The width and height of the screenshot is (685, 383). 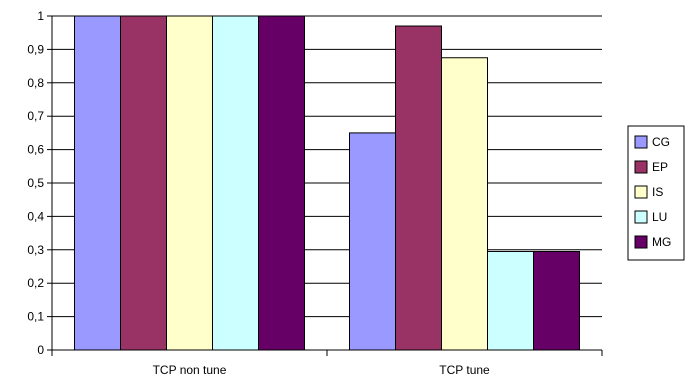 What do you see at coordinates (35, 150) in the screenshot?
I see `y-tick-label: 0,6` at bounding box center [35, 150].